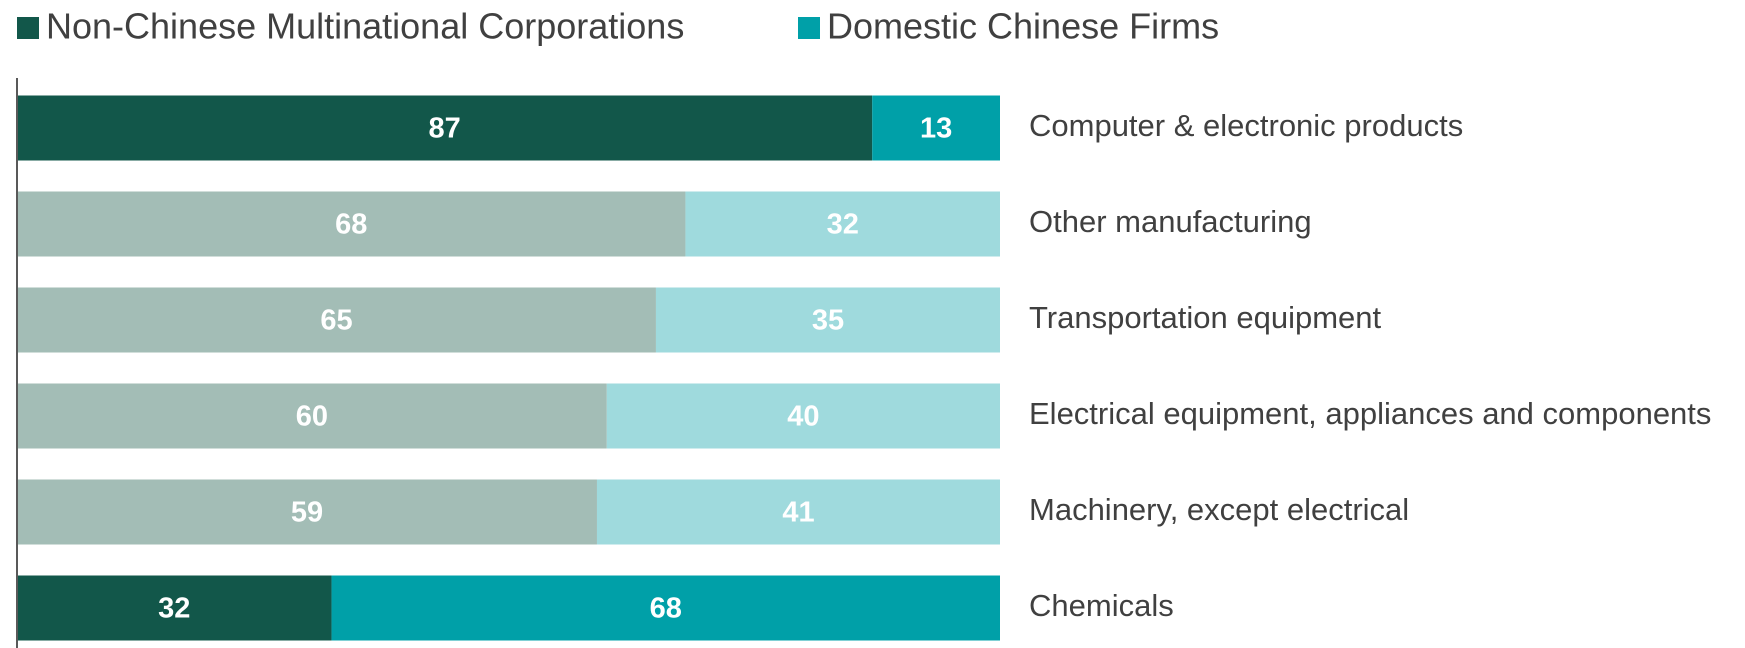 The image size is (1745, 648). I want to click on data-label: 13, so click(936, 129).